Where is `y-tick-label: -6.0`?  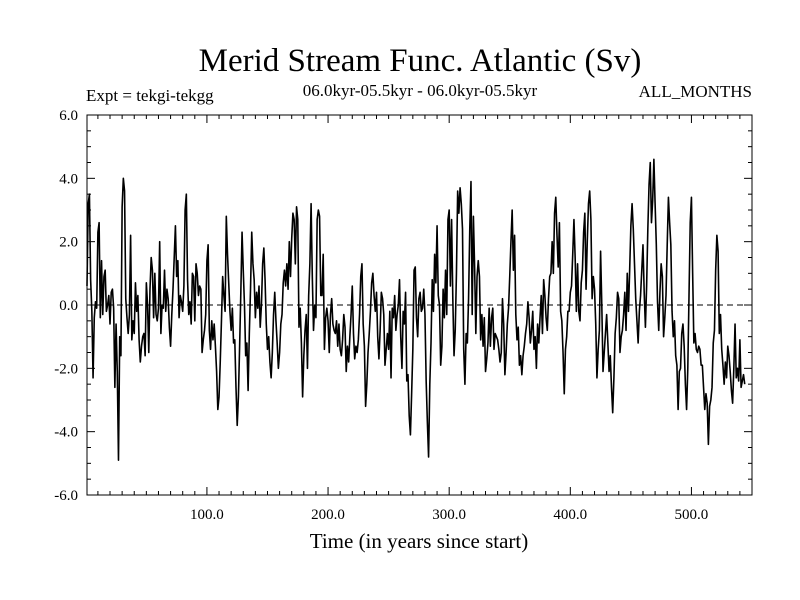 y-tick-label: -6.0 is located at coordinates (66, 496).